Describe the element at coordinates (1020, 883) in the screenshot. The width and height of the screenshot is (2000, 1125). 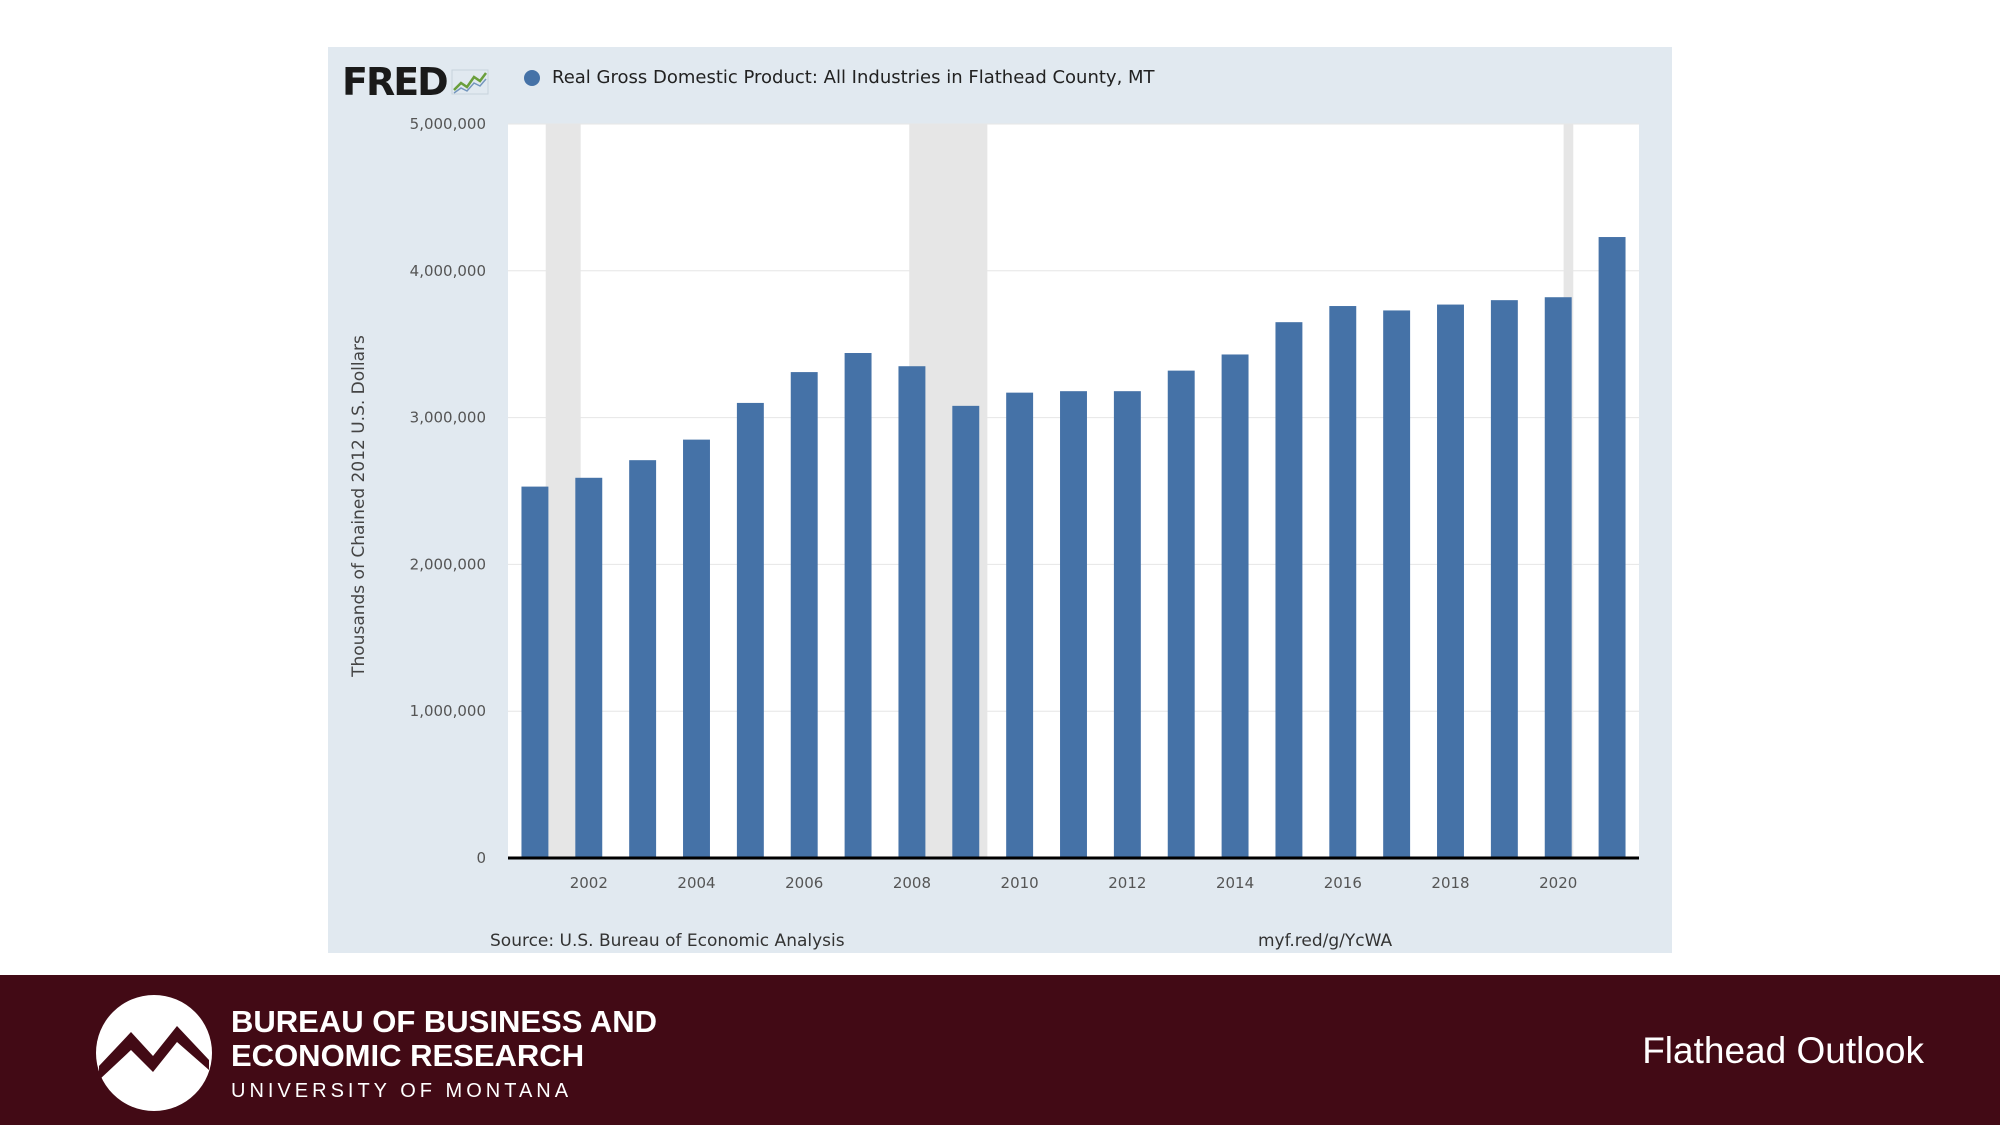
I see `x-tick-label: 2010` at that location.